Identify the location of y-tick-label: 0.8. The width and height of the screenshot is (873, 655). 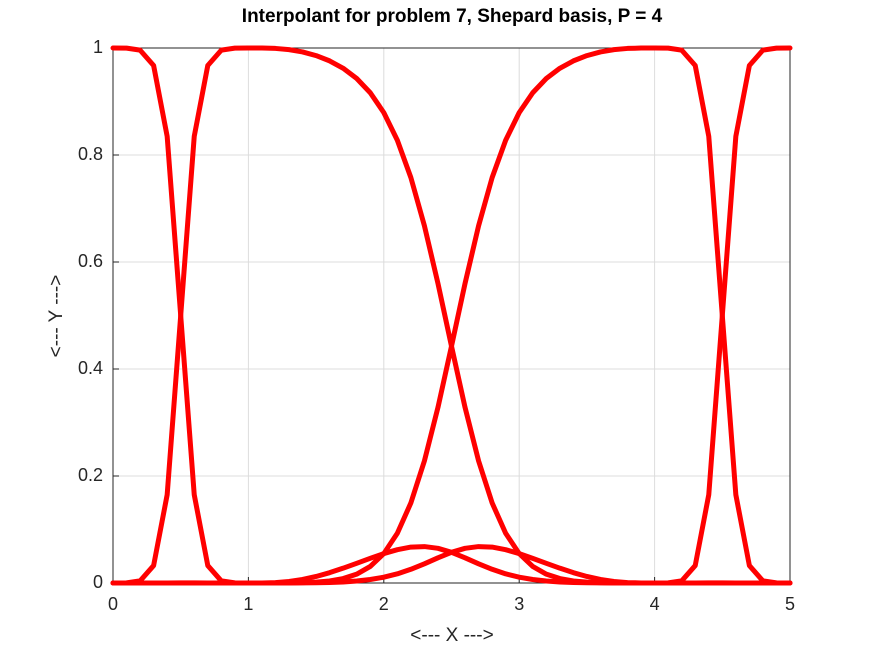
(90, 154).